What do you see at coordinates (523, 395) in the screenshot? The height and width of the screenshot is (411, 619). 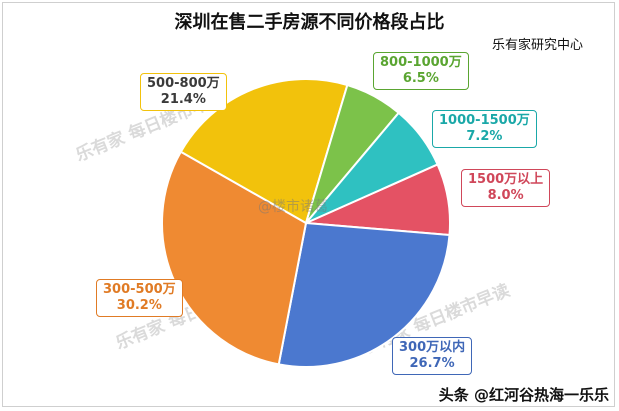 I see `footer-watermark: 头条 @红河谷热海一乐乐` at bounding box center [523, 395].